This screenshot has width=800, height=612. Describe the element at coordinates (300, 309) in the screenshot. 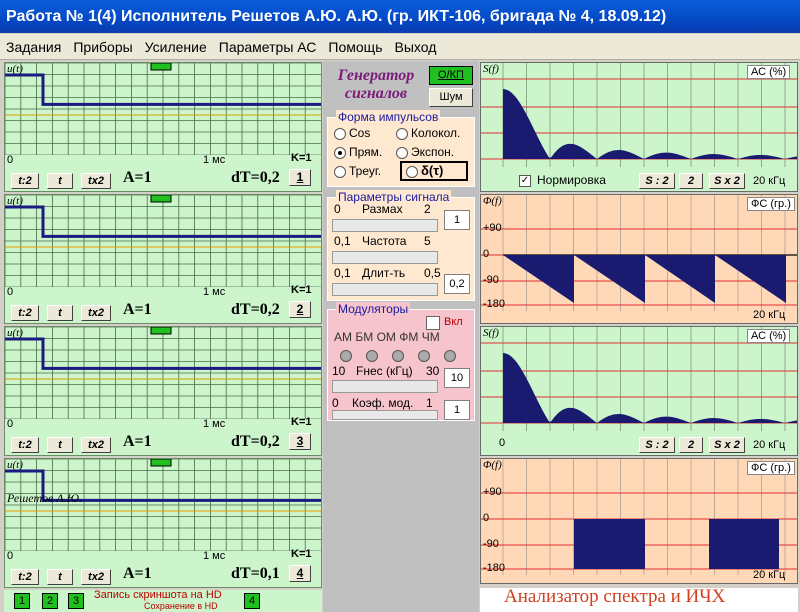

I see `channel-number-button: 2` at that location.